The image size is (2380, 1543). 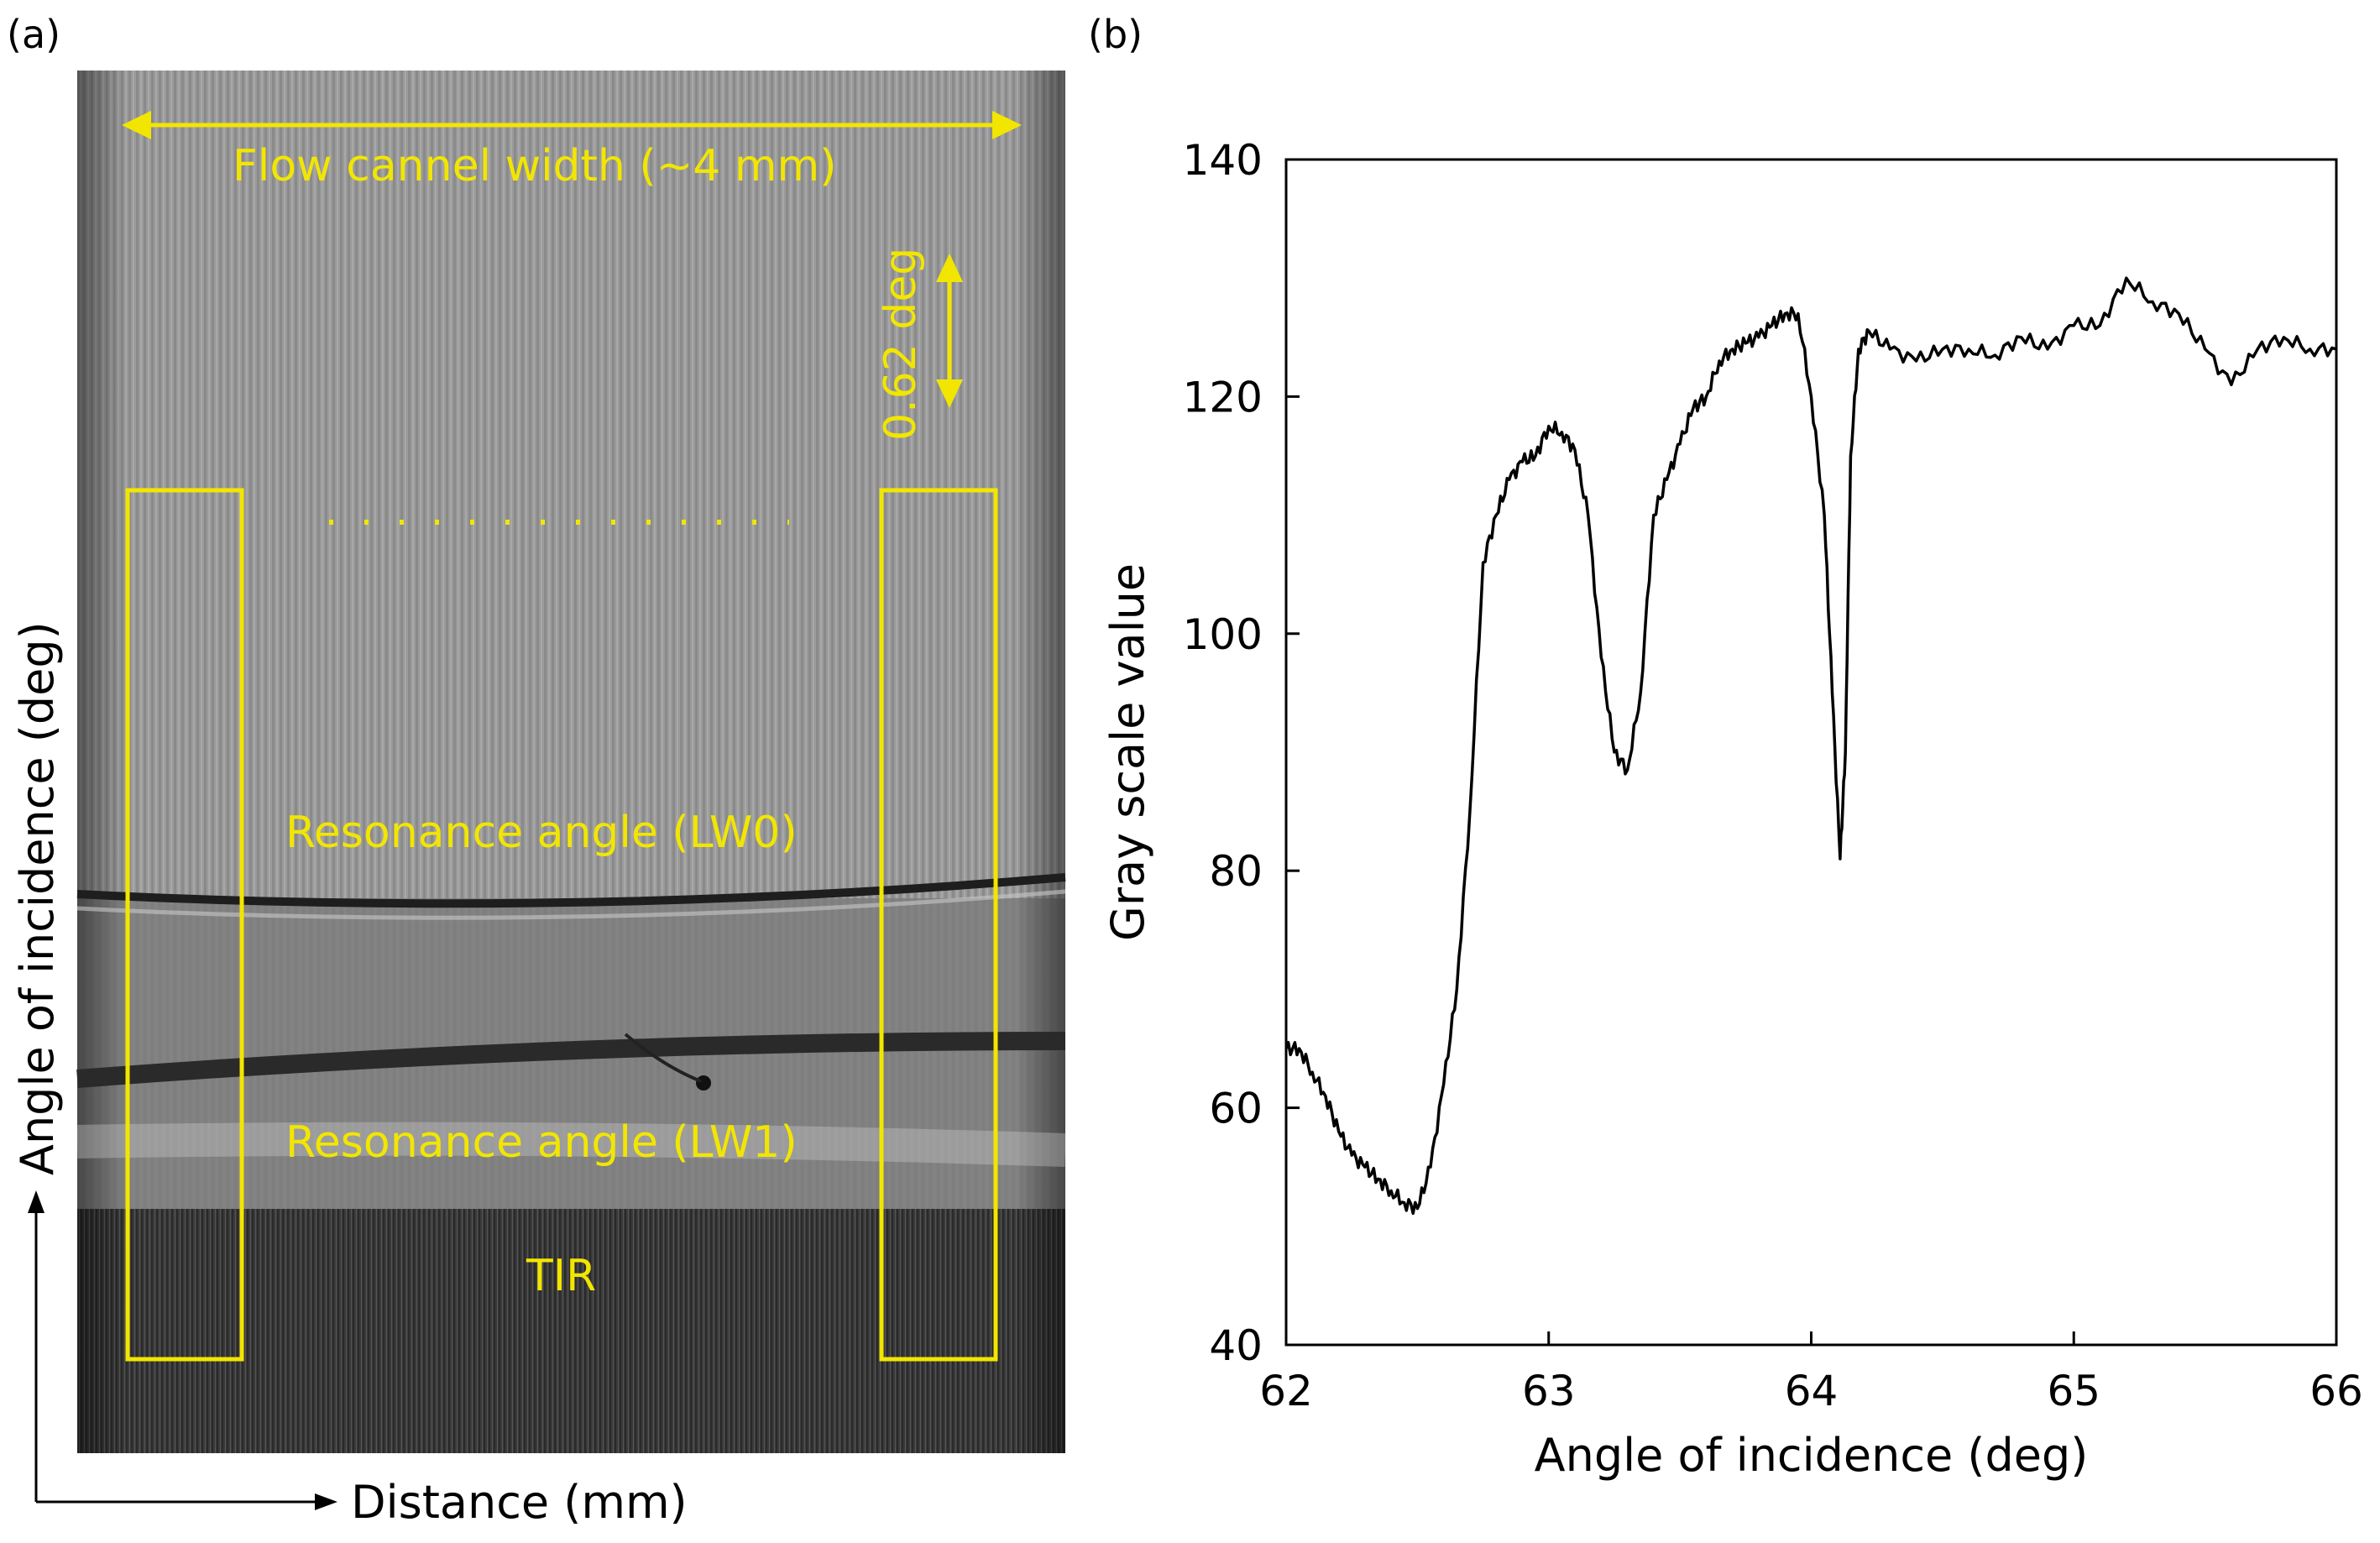 What do you see at coordinates (949, 268) in the screenshot?
I see `scale-arrow-top-head` at bounding box center [949, 268].